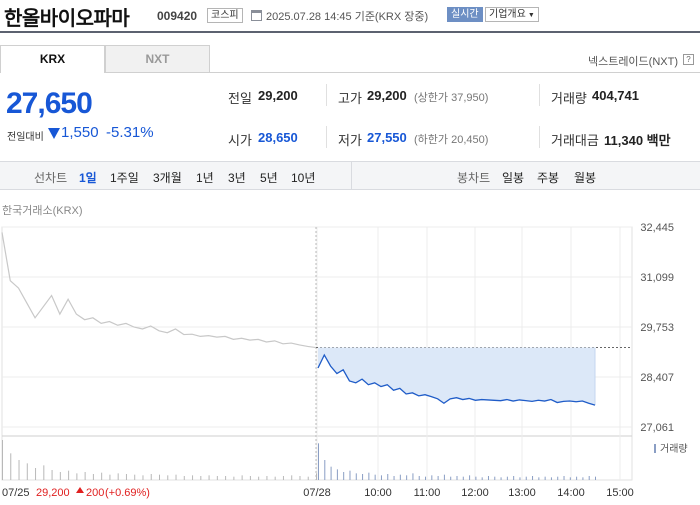  I want to click on stock-code: 009420, so click(177, 16).